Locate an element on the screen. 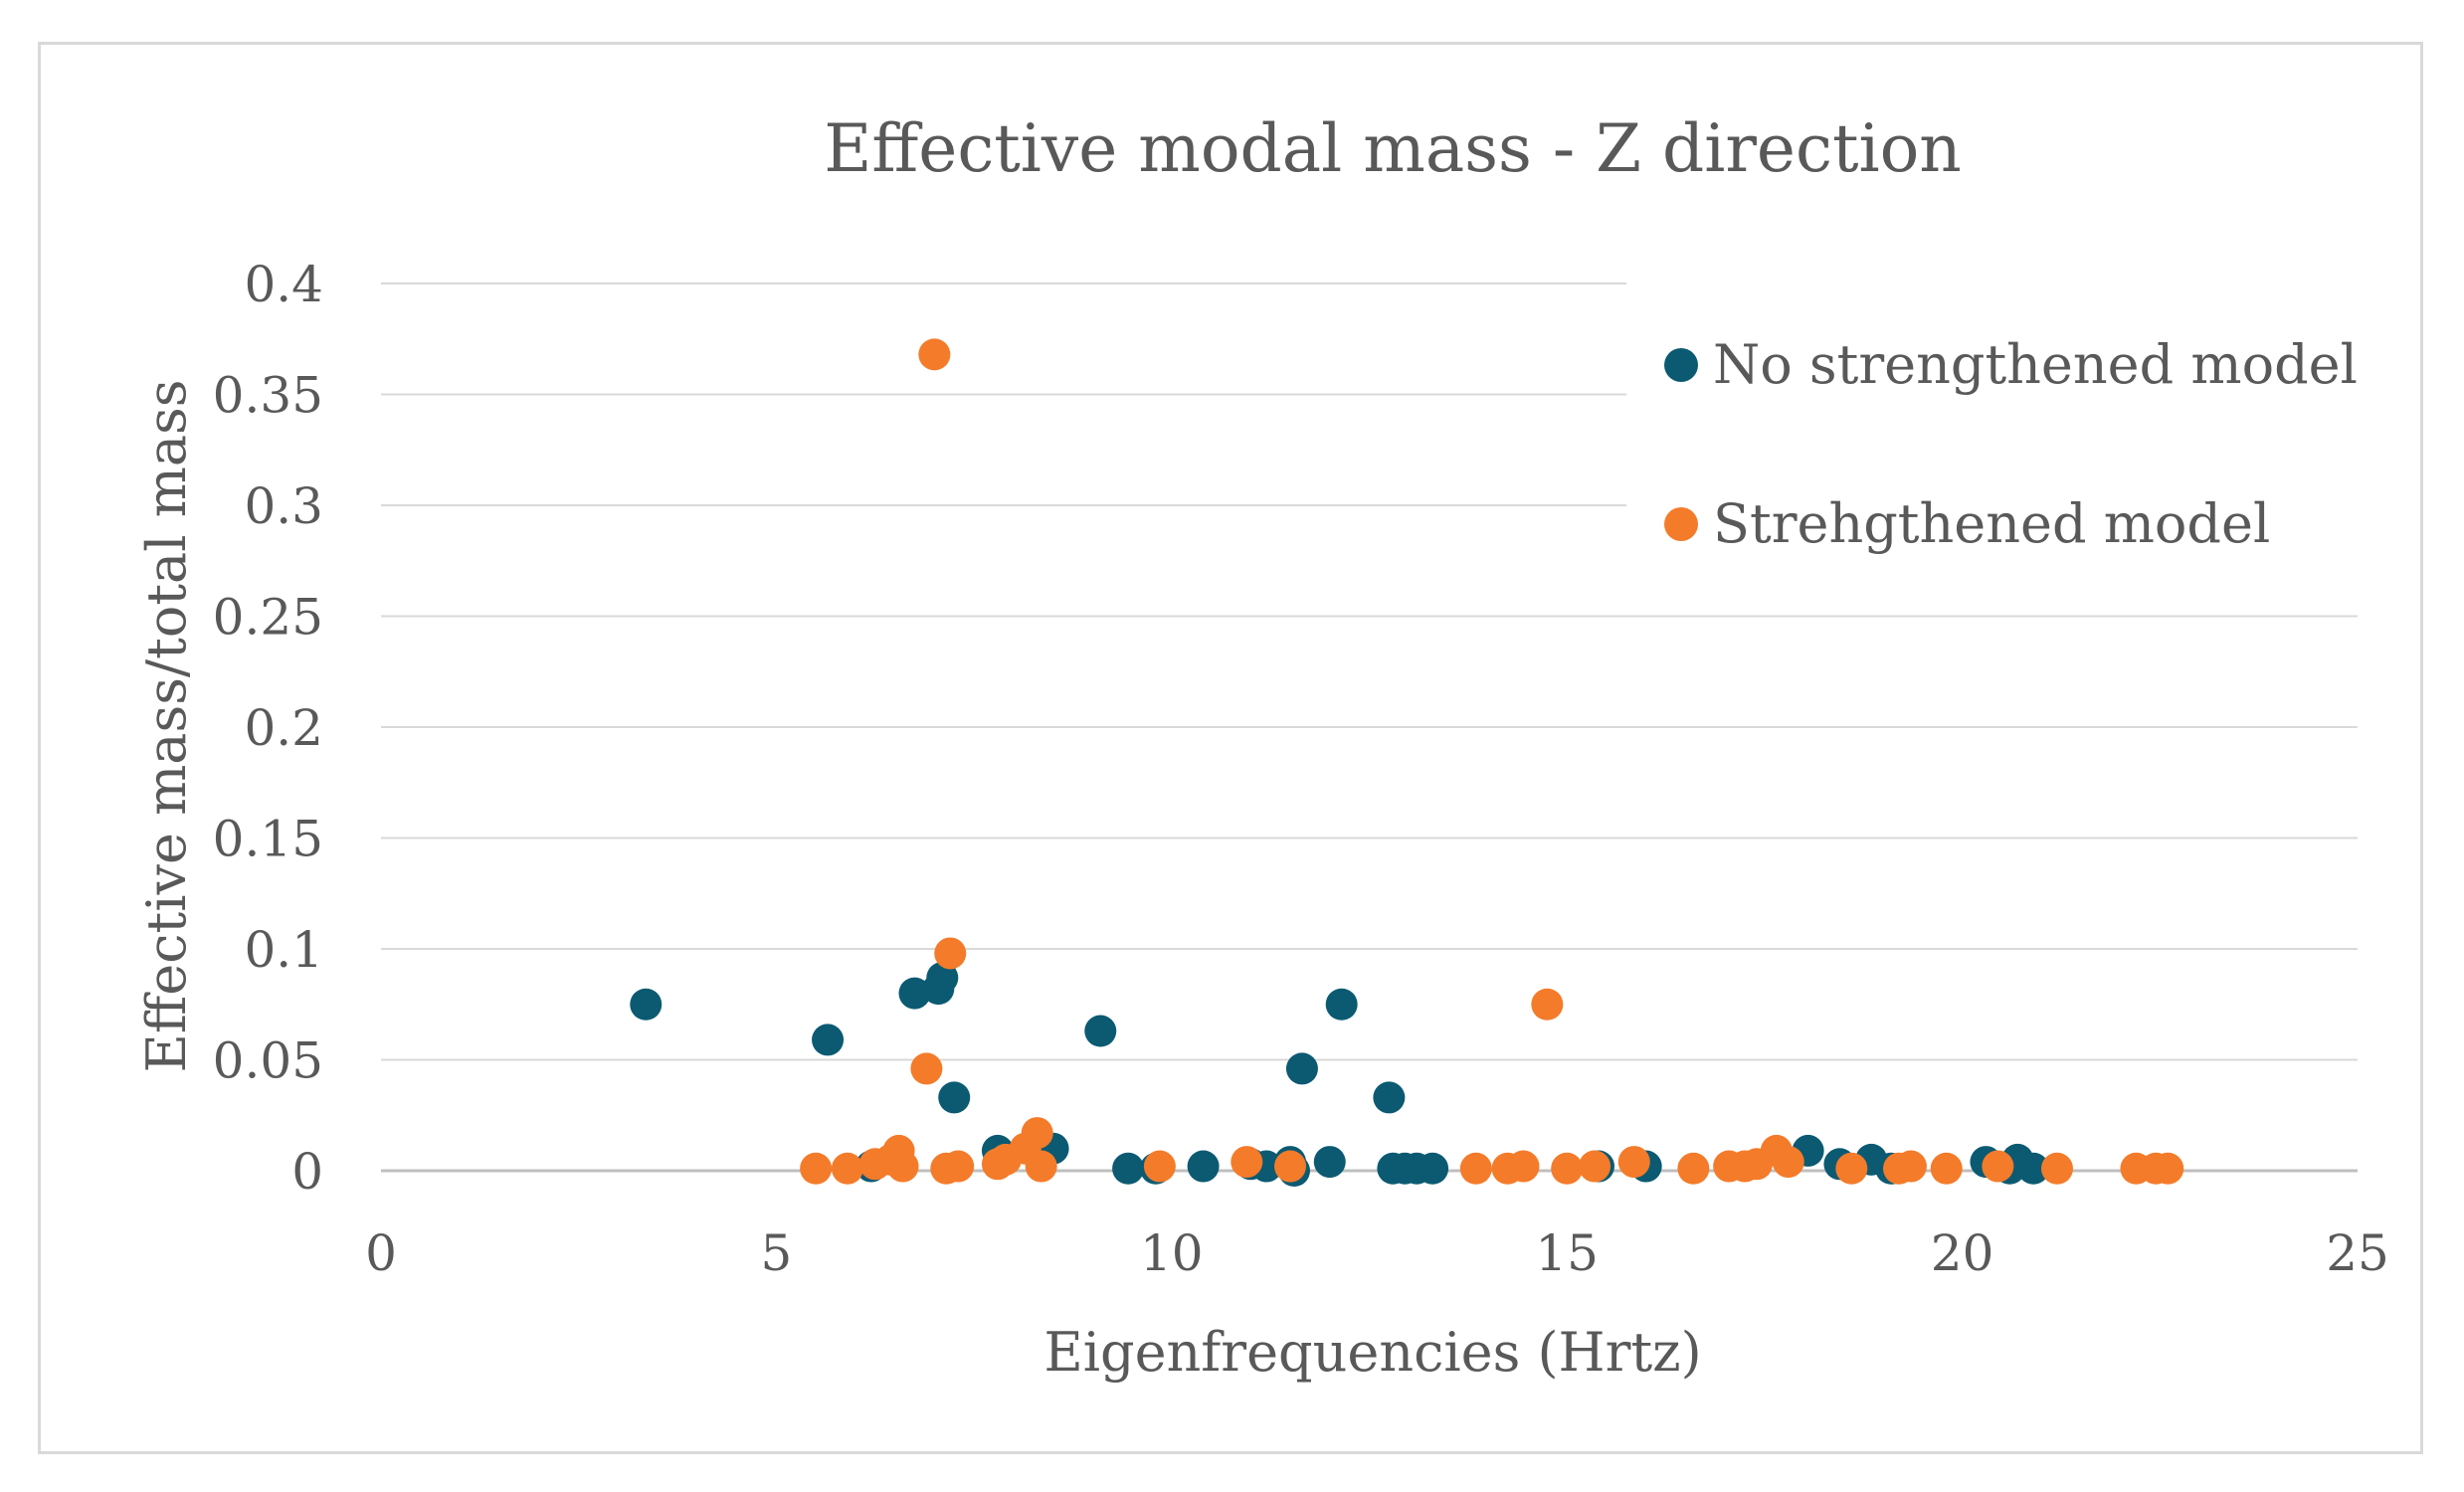 This screenshot has width=2464, height=1492. y-tick-label: 0.1 is located at coordinates (283, 950).